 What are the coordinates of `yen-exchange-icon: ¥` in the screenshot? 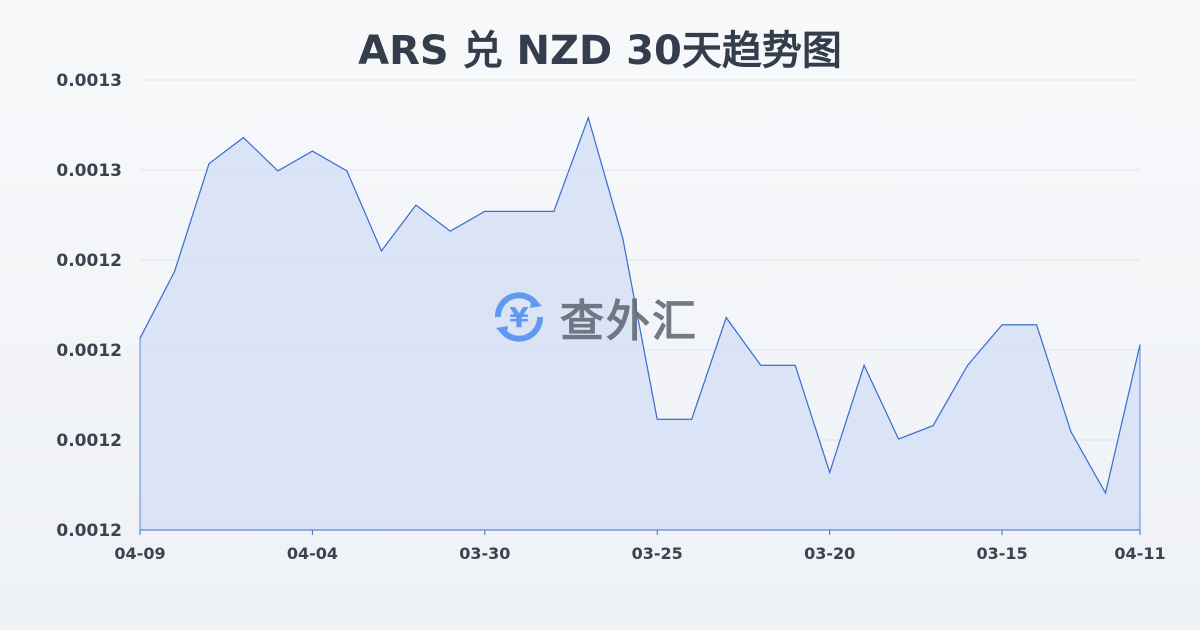 It's located at (519, 317).